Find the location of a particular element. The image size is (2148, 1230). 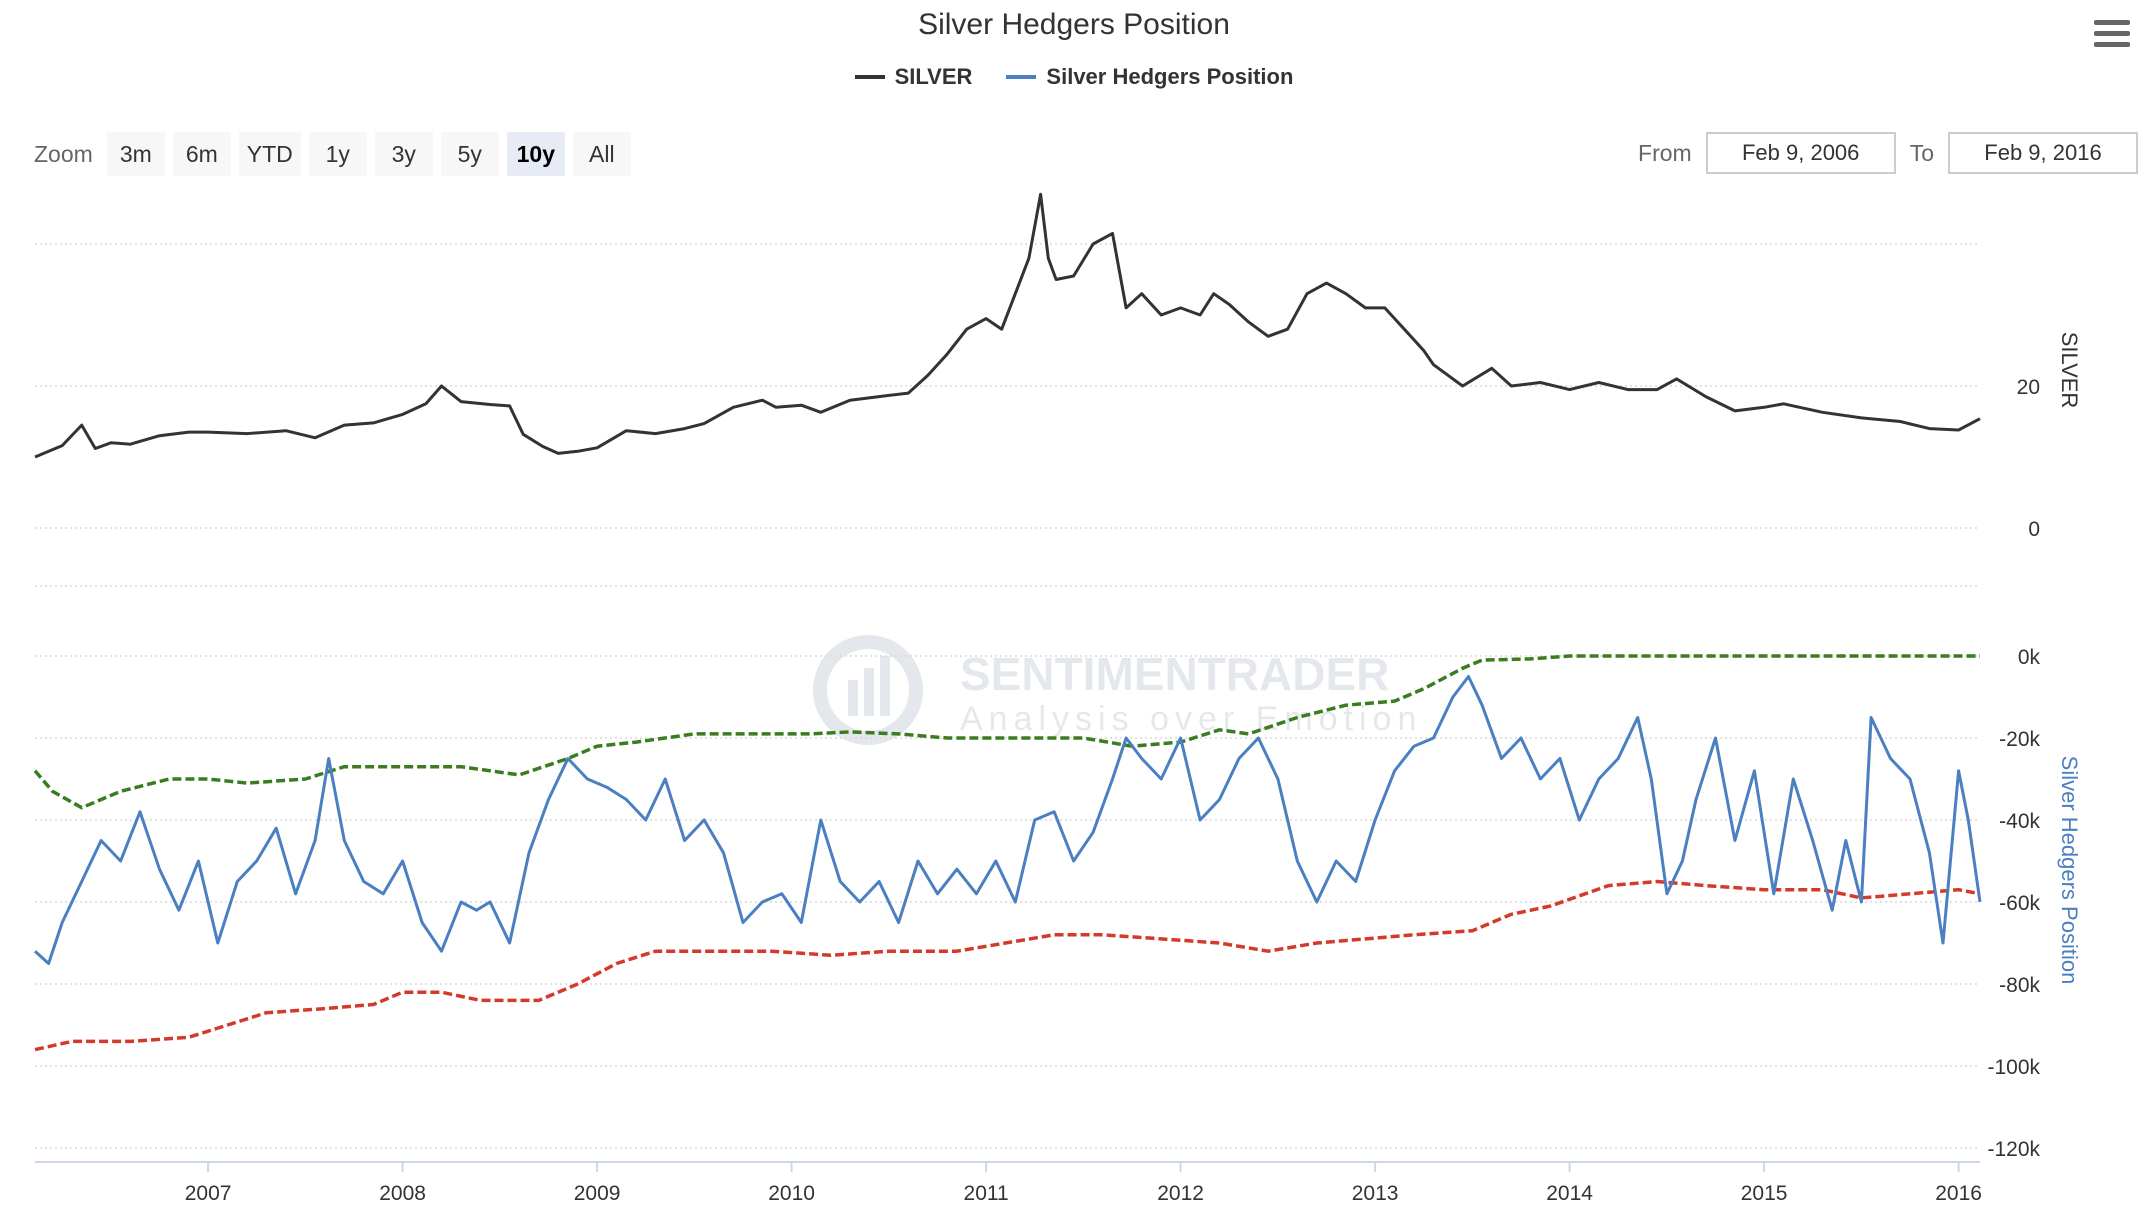

x-tick-label: 2014 is located at coordinates (1569, 1193).